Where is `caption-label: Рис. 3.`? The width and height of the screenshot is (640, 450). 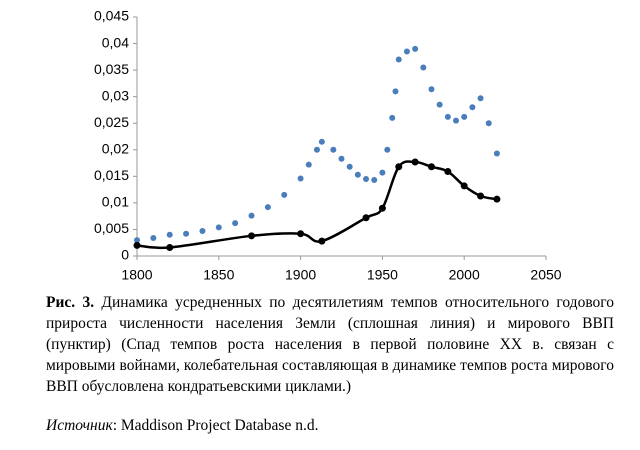
caption-label: Рис. 3. is located at coordinates (70, 302).